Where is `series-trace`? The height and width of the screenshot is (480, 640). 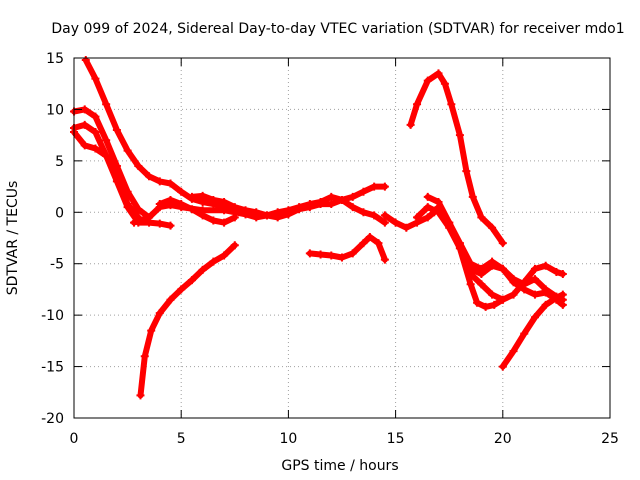 series-trace is located at coordinates (111, 163).